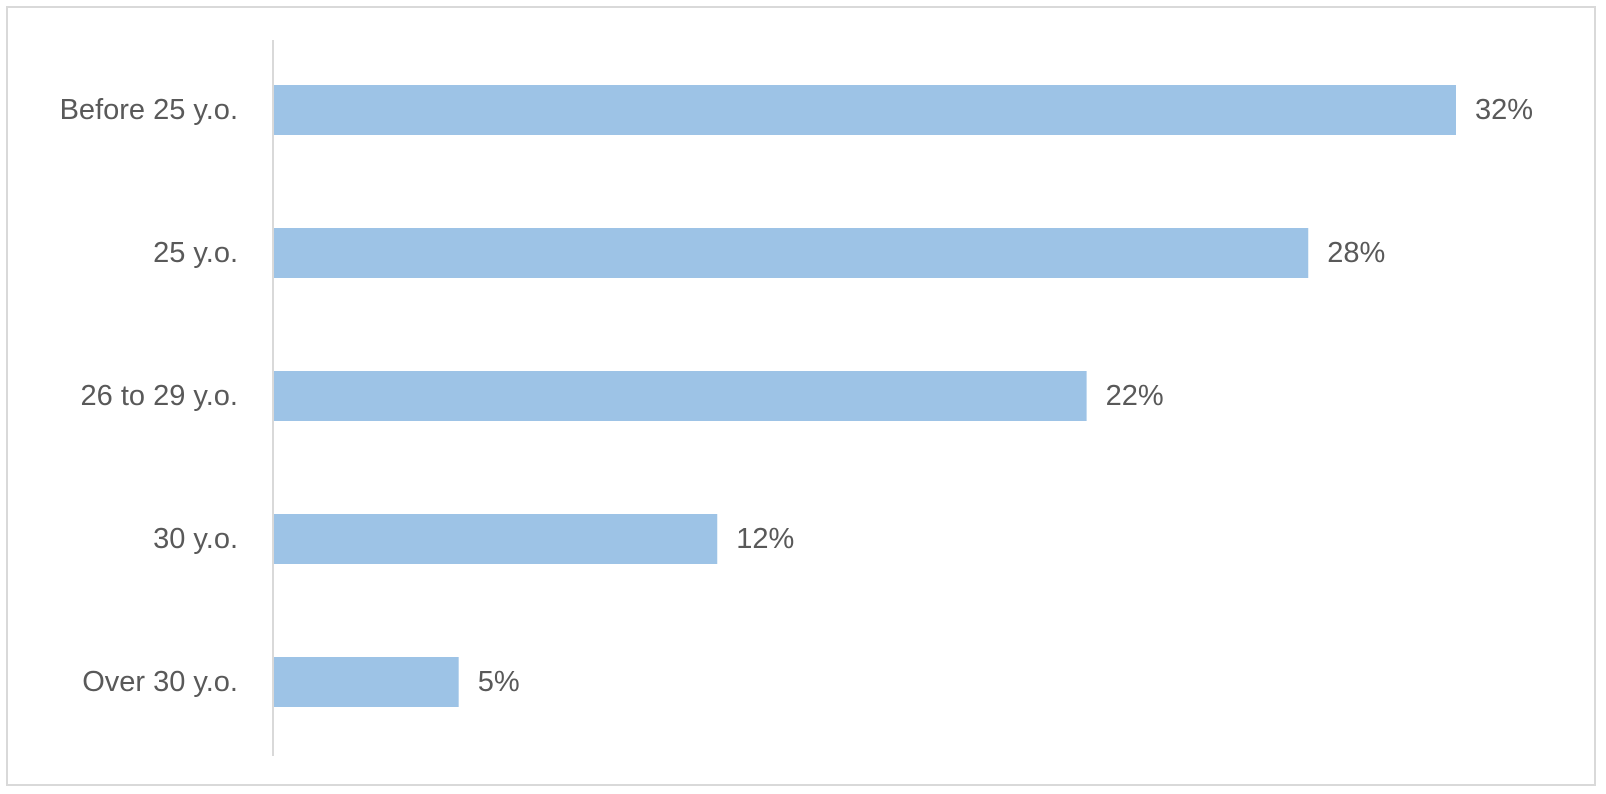 This screenshot has height=794, width=1606. I want to click on category-label-2: 26 to 29 y.o., so click(159, 396).